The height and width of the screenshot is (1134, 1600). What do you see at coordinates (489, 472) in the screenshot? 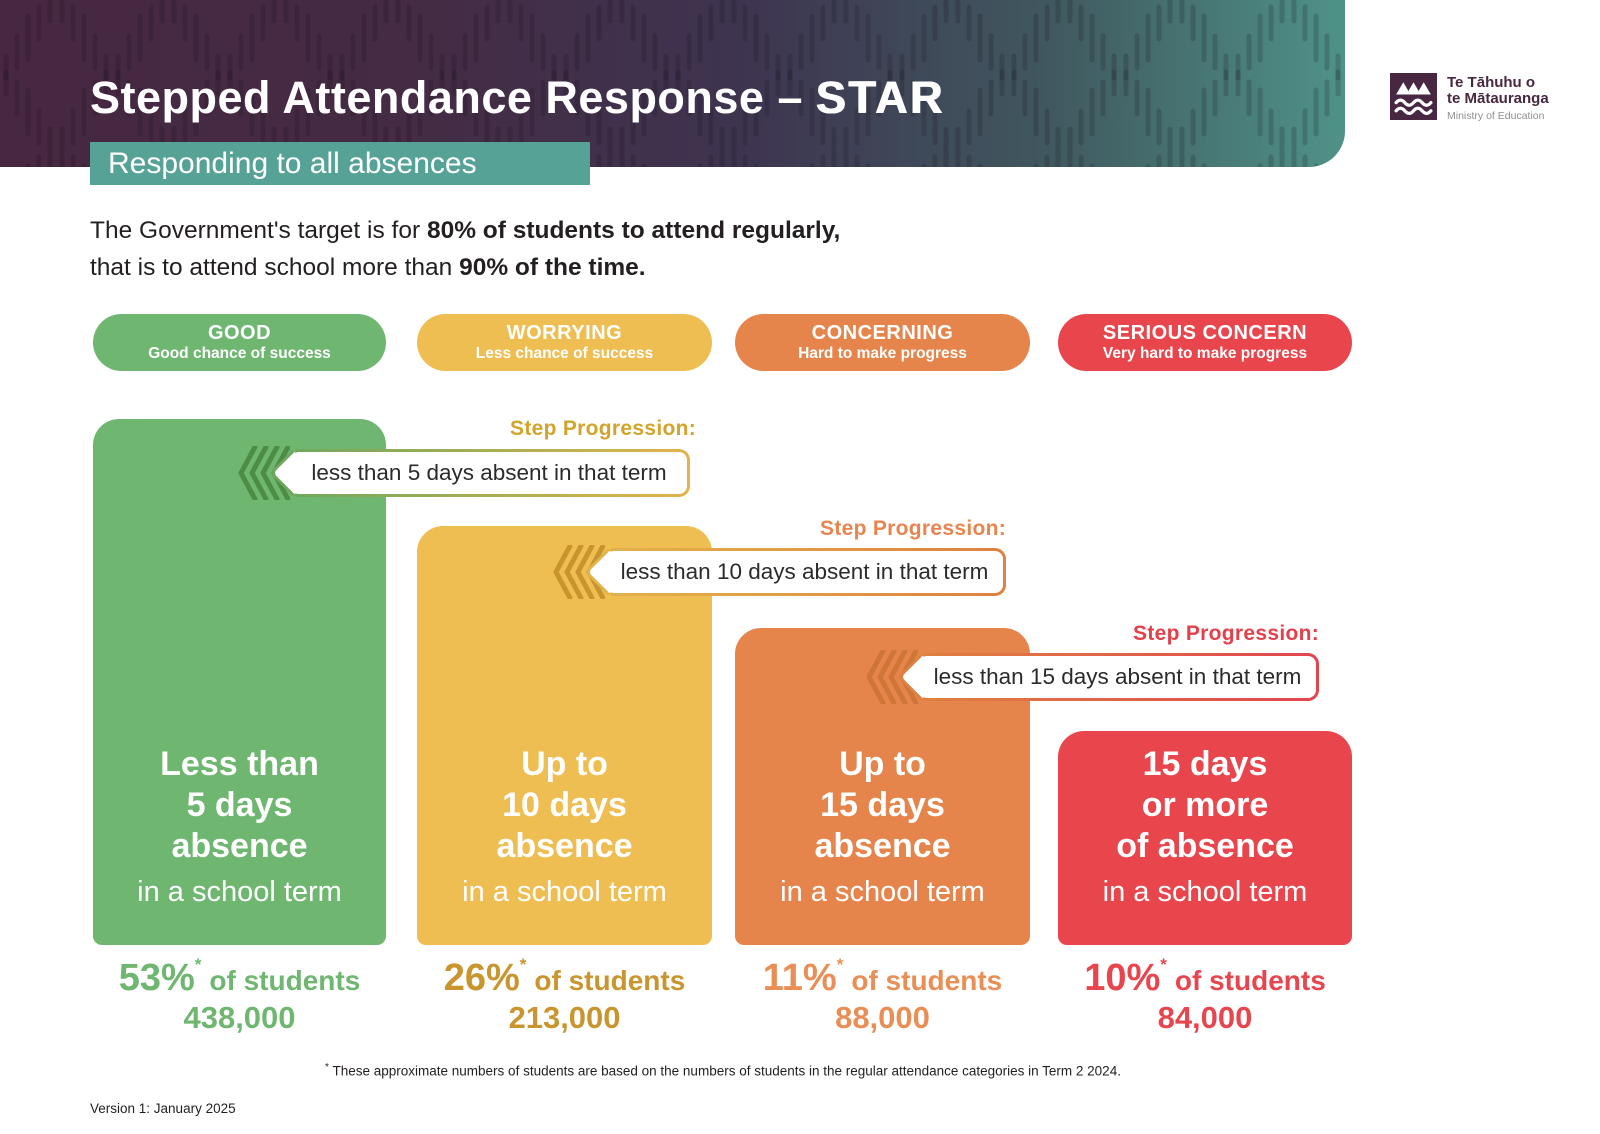
I see `step-progression-text-1: less than 5 days absent in that term` at bounding box center [489, 472].